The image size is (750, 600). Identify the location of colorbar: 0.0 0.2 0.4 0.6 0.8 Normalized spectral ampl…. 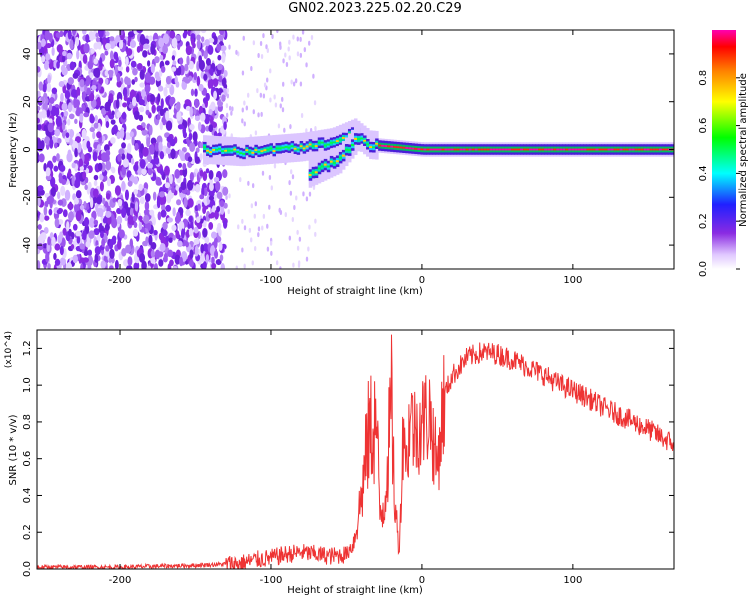
(723, 153).